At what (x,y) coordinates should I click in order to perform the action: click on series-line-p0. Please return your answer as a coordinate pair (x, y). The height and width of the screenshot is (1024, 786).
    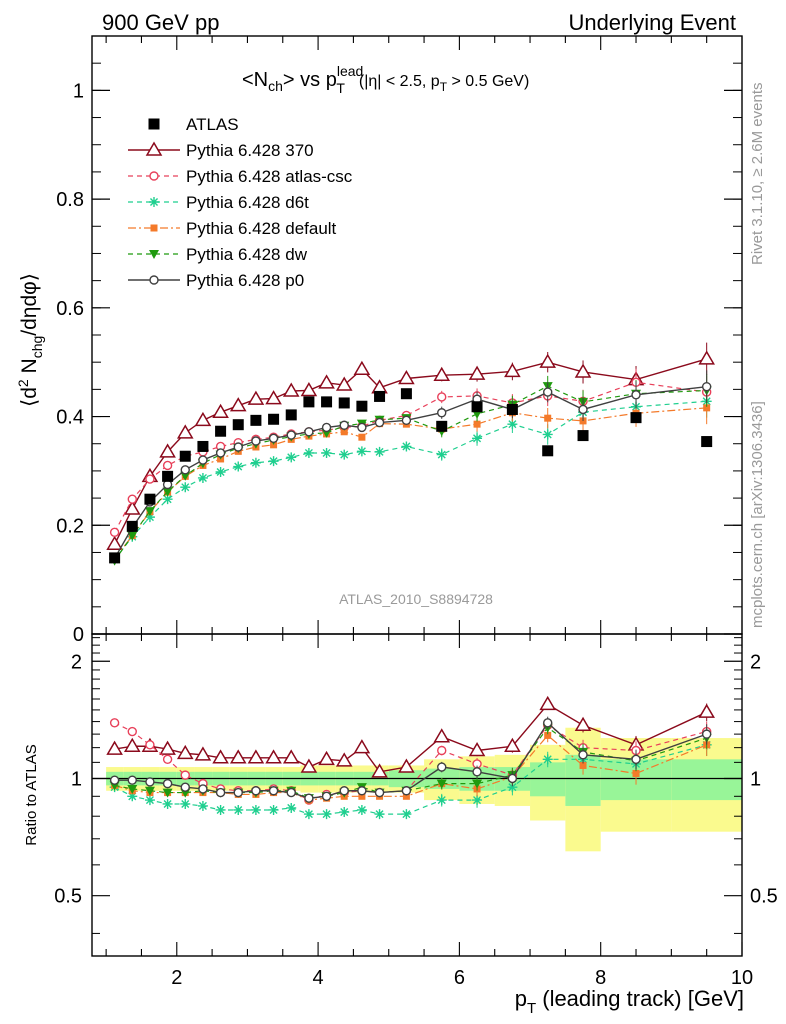
    Looking at the image, I should click on (410, 472).